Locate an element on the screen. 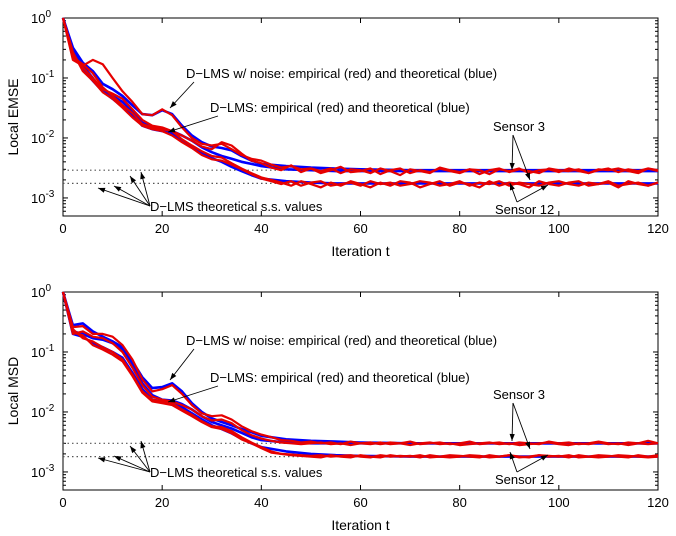 This screenshot has width=676, height=536. y-axis-label: Local EMSE is located at coordinates (13, 116).